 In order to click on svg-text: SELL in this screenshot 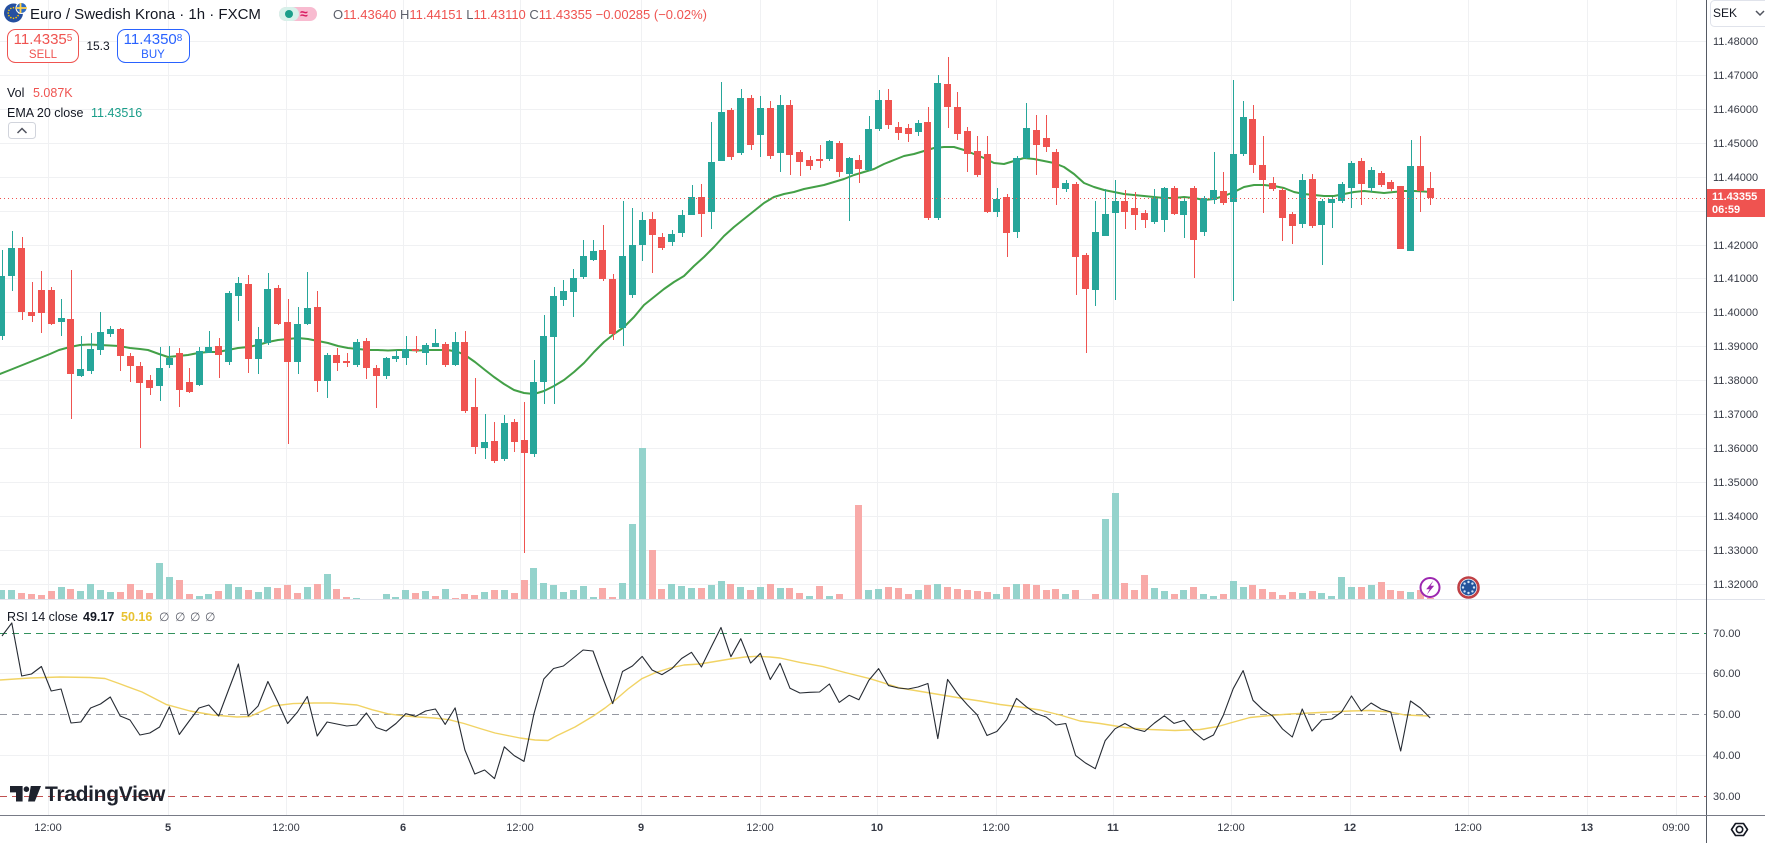, I will do `click(43, 55)`.